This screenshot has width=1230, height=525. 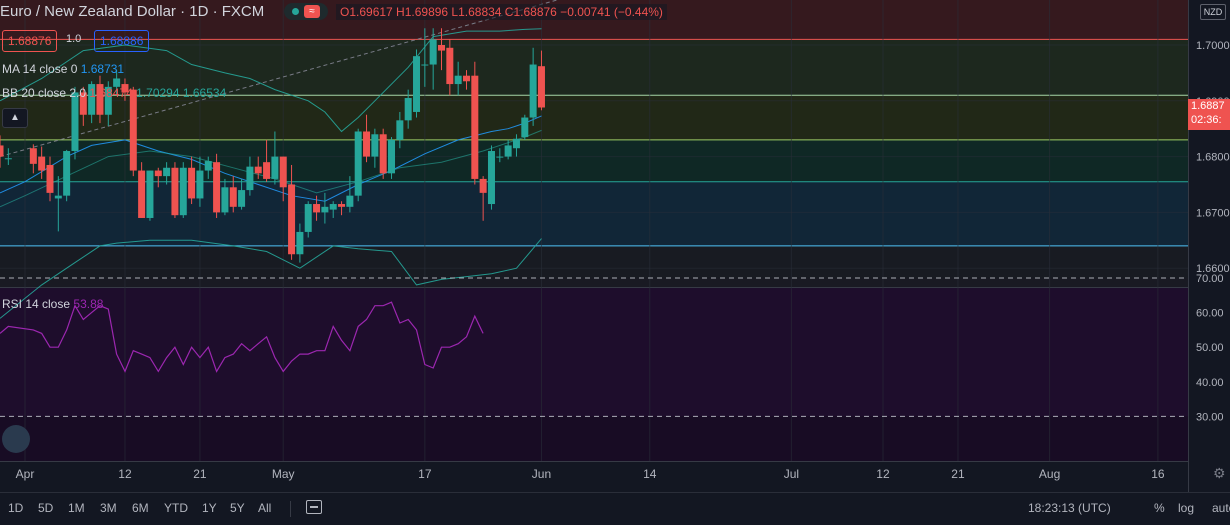 What do you see at coordinates (16, 439) in the screenshot?
I see `tradingview-logo-icon` at bounding box center [16, 439].